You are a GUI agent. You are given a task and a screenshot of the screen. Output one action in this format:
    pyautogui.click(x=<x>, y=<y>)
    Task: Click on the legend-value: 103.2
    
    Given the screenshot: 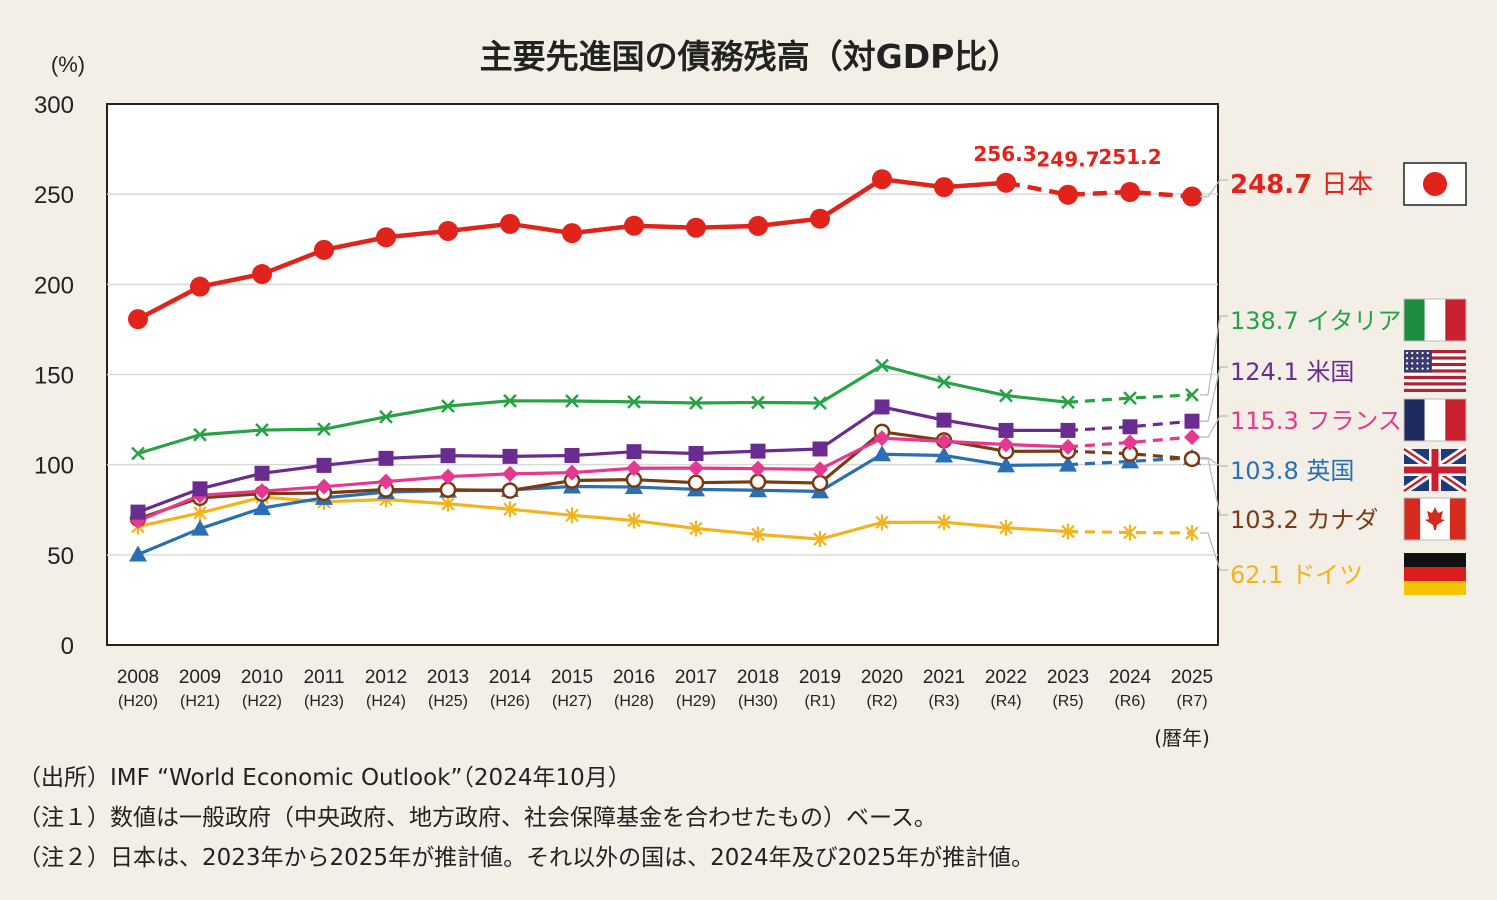 What is the action you would take?
    pyautogui.click(x=1268, y=520)
    